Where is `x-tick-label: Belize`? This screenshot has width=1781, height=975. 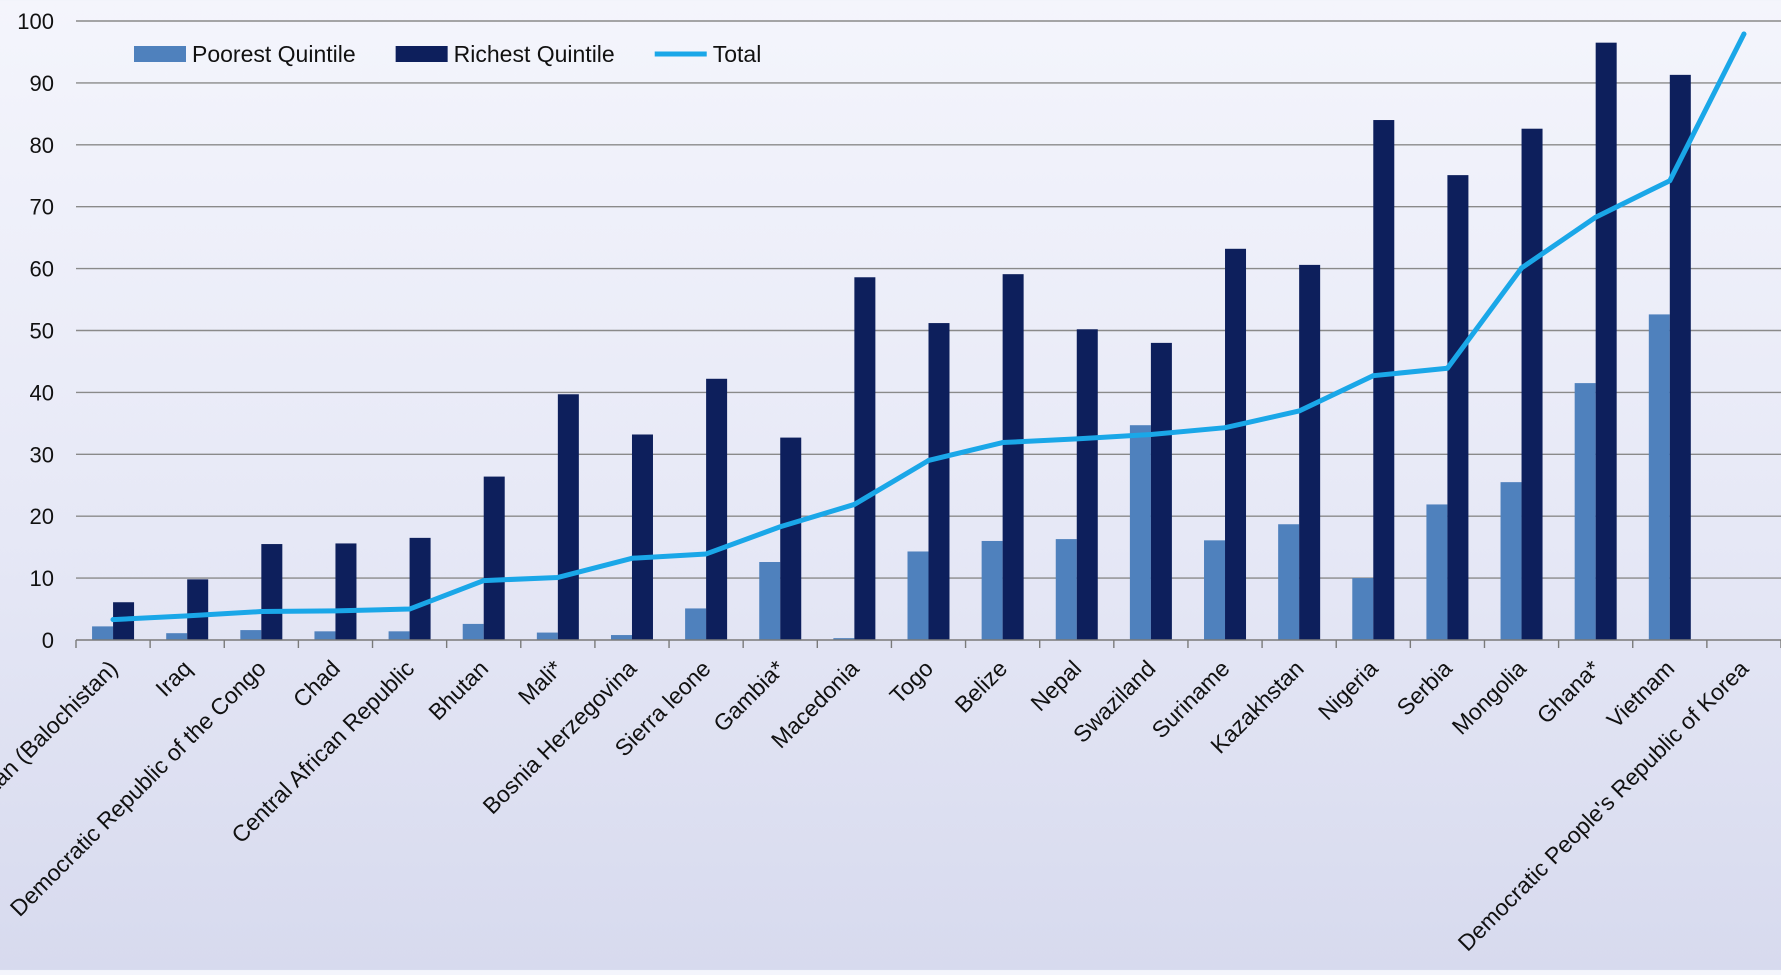 x-tick-label: Belize is located at coordinates (980, 686).